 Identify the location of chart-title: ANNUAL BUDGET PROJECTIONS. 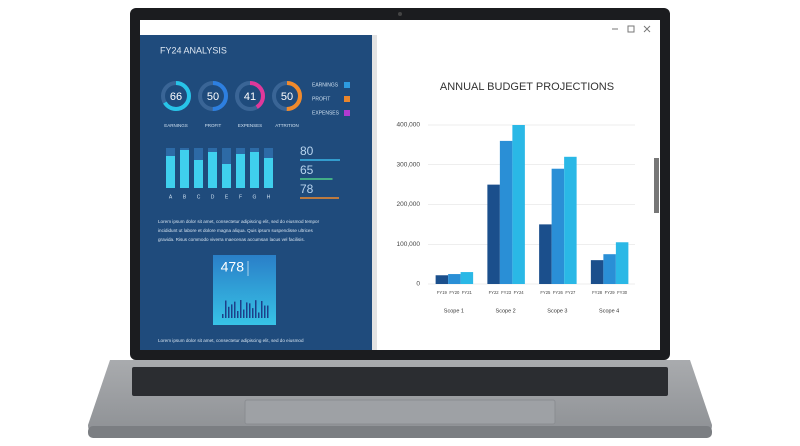
(527, 87).